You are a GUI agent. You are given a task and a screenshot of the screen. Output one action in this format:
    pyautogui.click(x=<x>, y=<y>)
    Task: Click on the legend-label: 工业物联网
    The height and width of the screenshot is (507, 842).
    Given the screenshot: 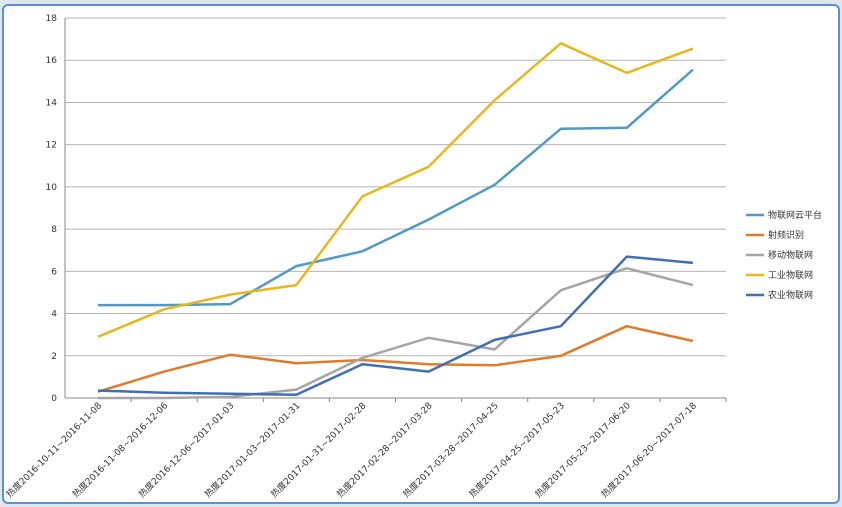 What is the action you would take?
    pyautogui.click(x=790, y=275)
    